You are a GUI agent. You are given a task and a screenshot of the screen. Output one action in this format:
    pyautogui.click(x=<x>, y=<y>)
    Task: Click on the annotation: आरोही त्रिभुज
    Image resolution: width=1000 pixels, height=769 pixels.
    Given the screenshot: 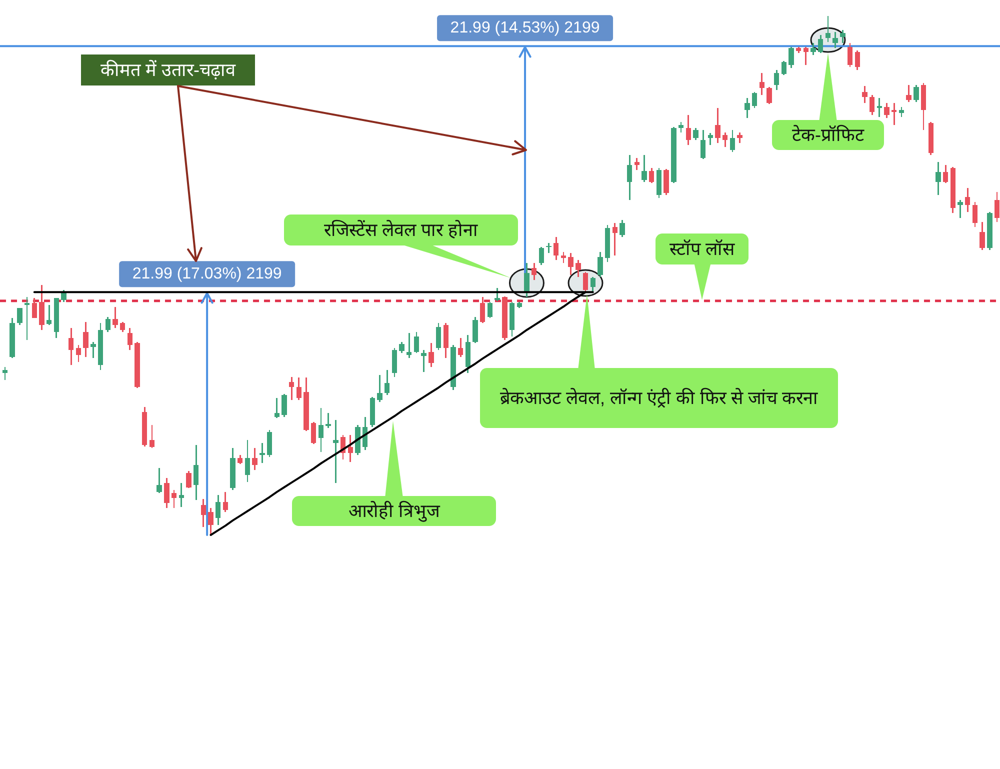 What is the action you would take?
    pyautogui.click(x=394, y=511)
    